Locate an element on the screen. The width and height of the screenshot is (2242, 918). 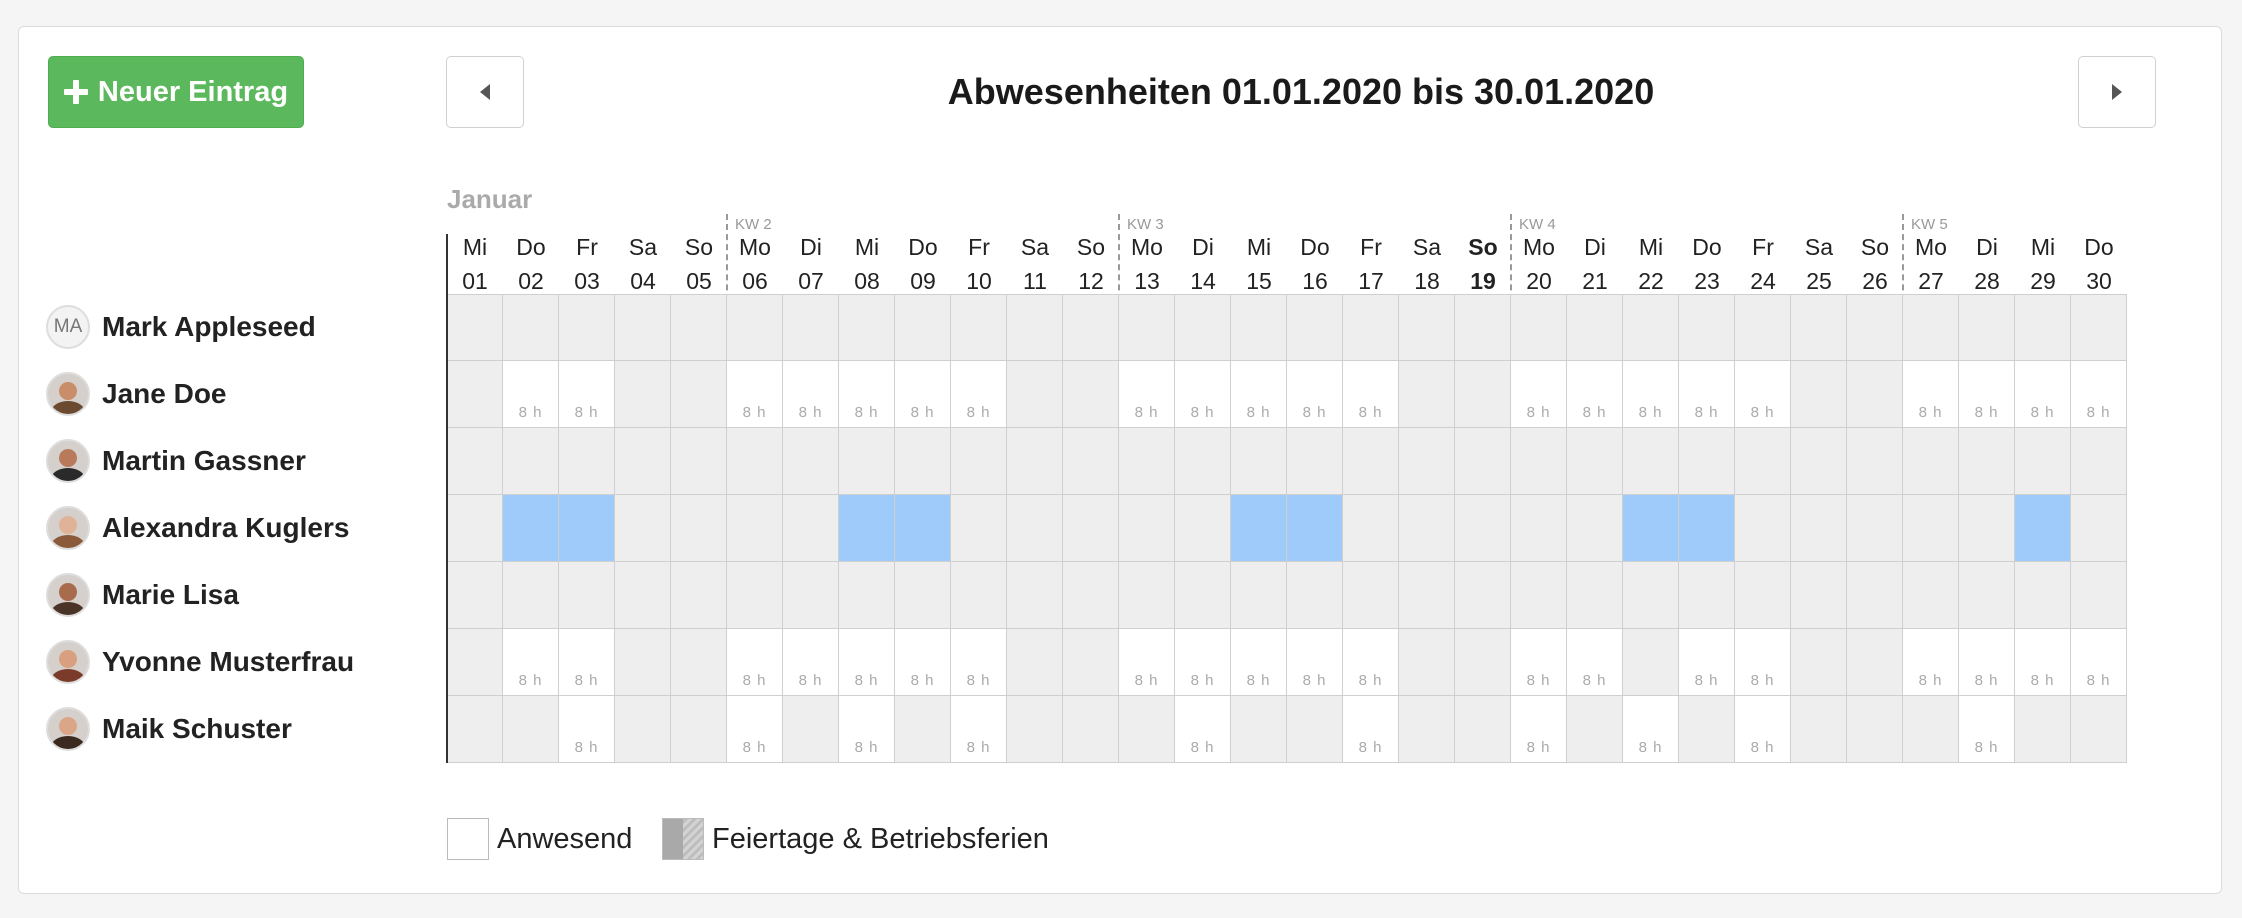
person-row: MA Mark Appleseed is located at coordinates (181, 327).